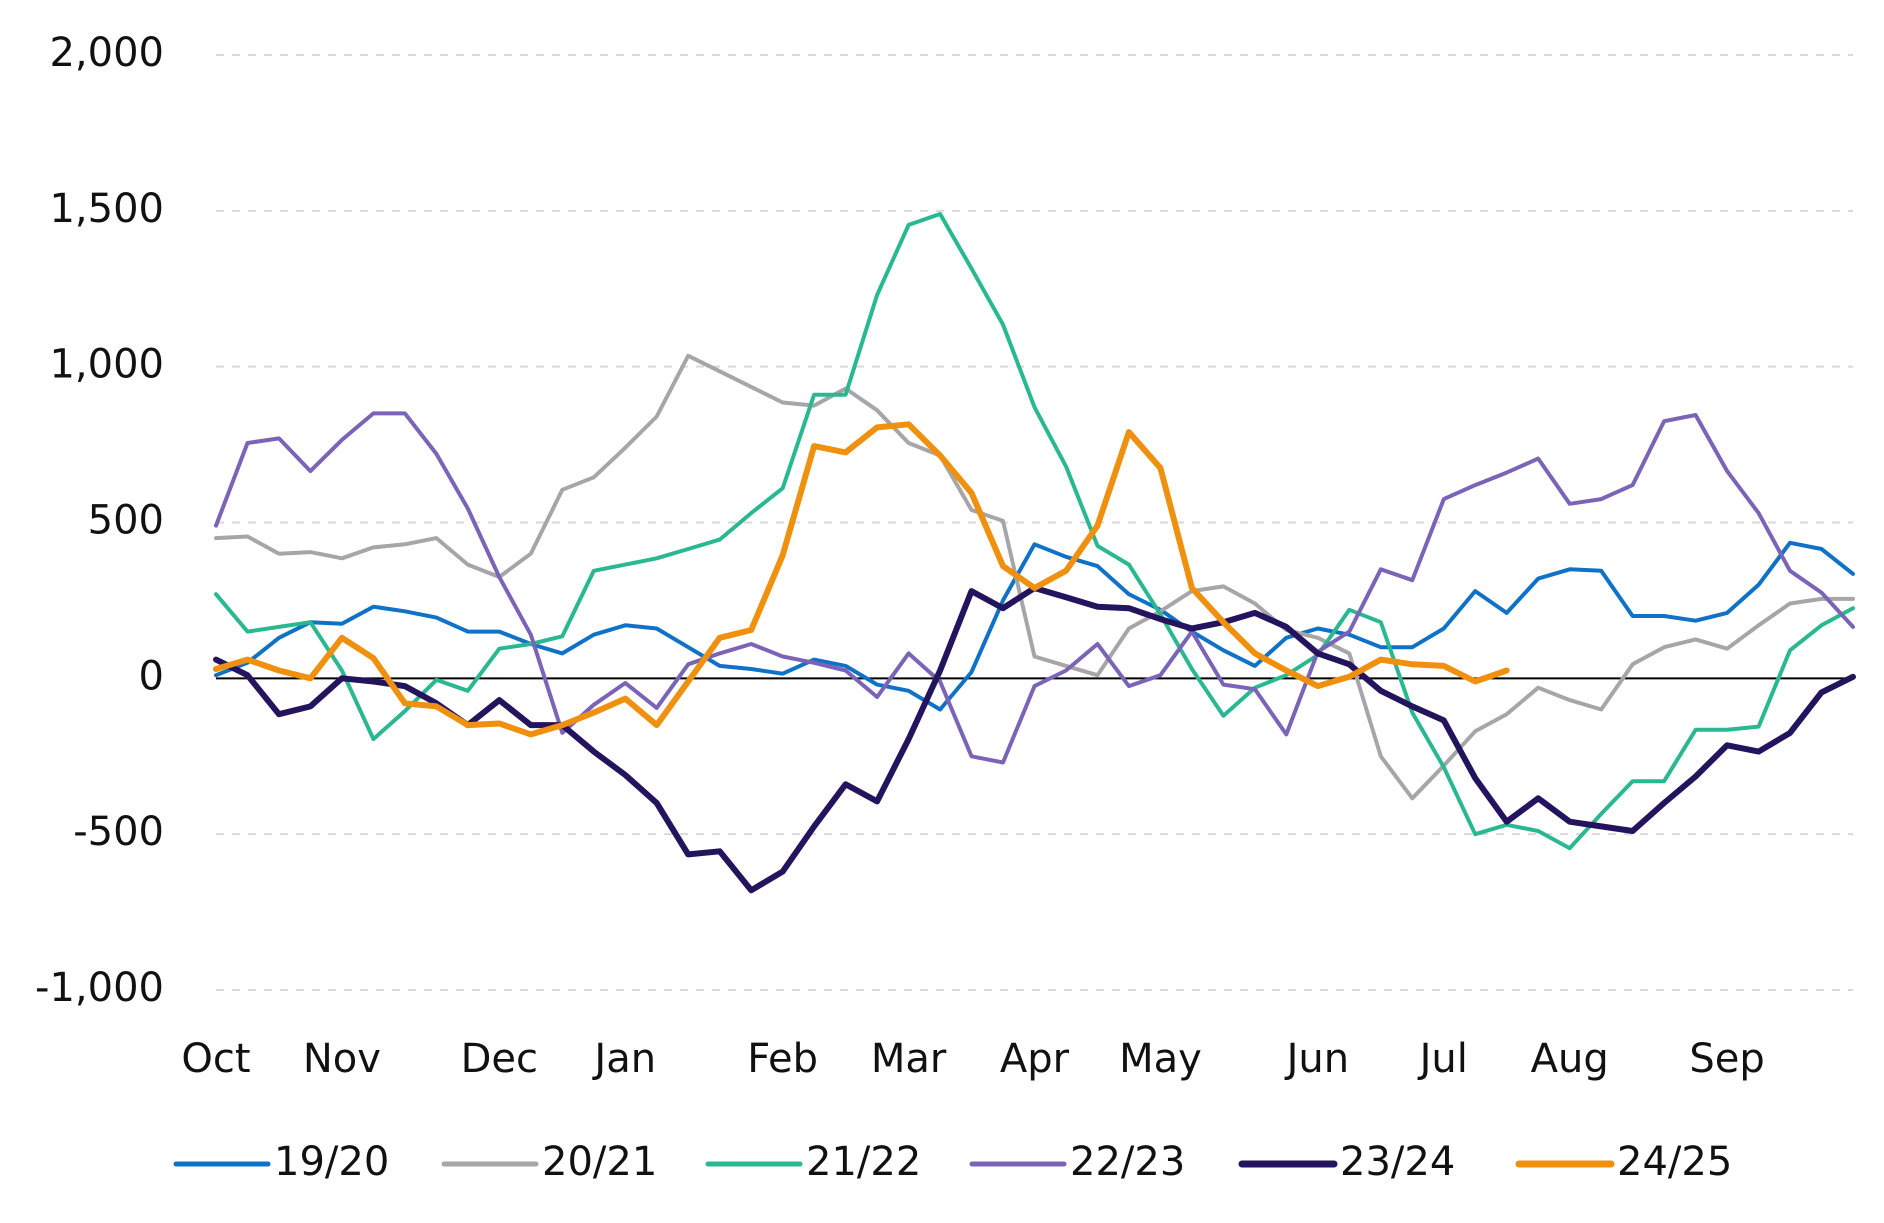 The width and height of the screenshot is (1884, 1223). What do you see at coordinates (1570, 1059) in the screenshot?
I see `x-tick-label: Aug` at bounding box center [1570, 1059].